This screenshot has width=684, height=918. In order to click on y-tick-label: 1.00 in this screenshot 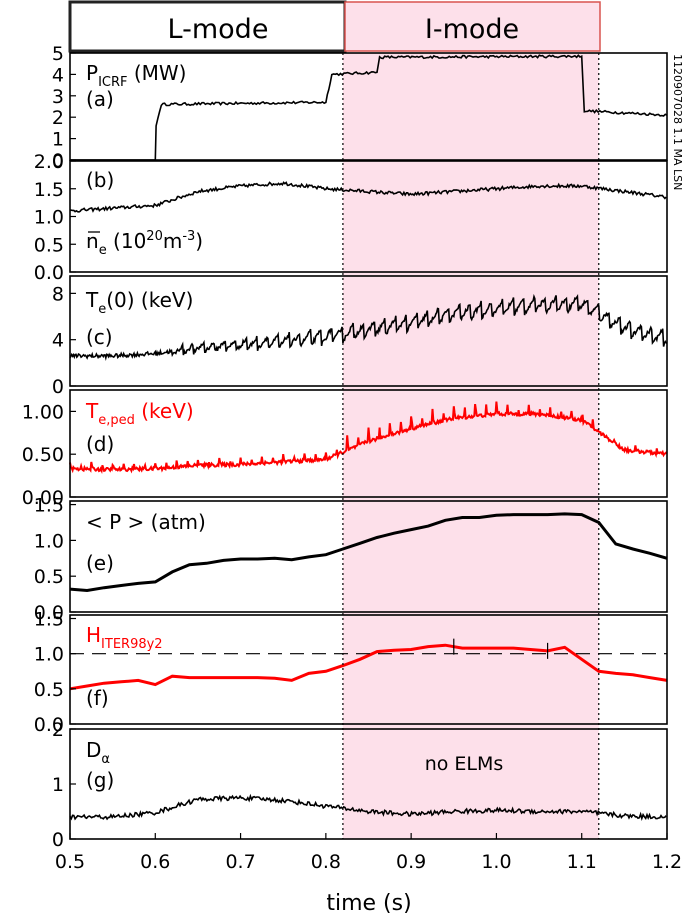, I will do `click(43, 412)`.